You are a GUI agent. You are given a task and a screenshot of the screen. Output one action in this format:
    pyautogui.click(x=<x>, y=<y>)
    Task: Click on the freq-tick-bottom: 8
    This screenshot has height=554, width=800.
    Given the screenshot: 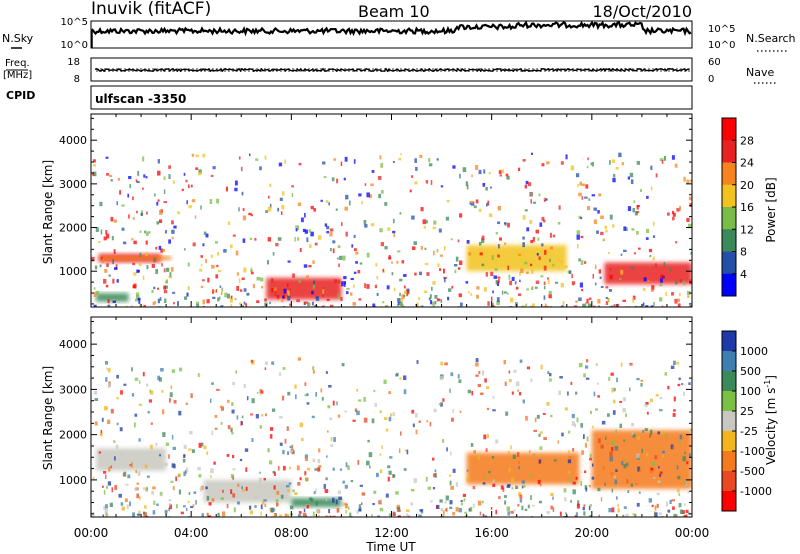 What is the action you would take?
    pyautogui.click(x=77, y=79)
    